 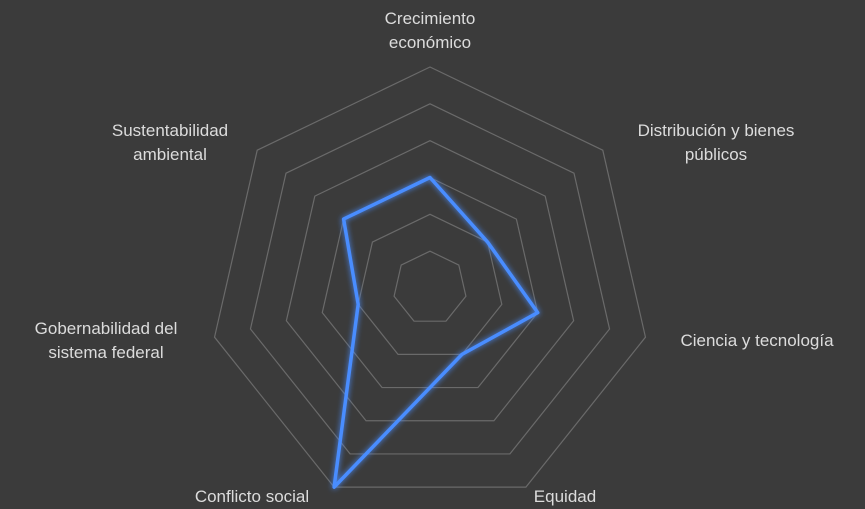 I want to click on axis-label: Ciencia y tecnología, so click(x=757, y=340).